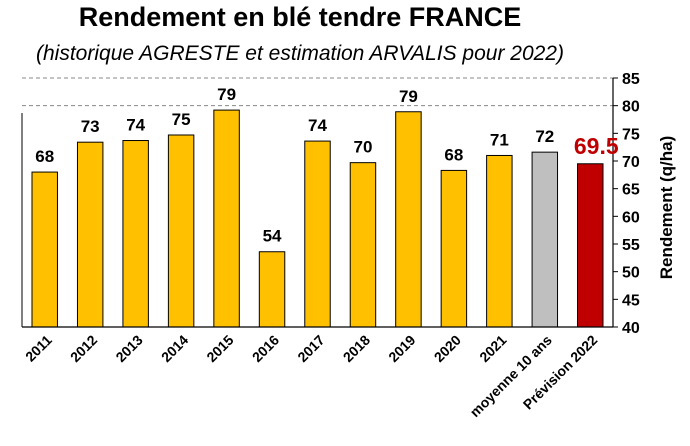  I want to click on data-label-2012: 73, so click(90, 126).